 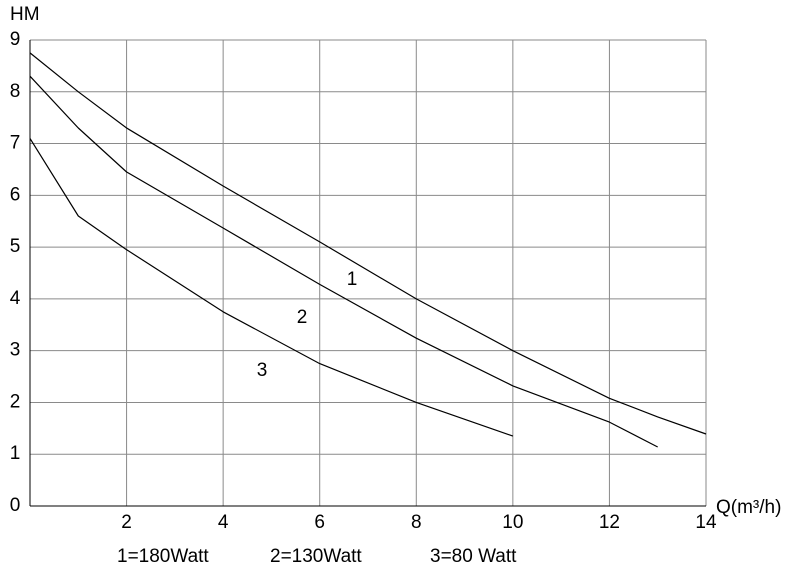 I want to click on x-tick-label: 4, so click(x=223, y=522).